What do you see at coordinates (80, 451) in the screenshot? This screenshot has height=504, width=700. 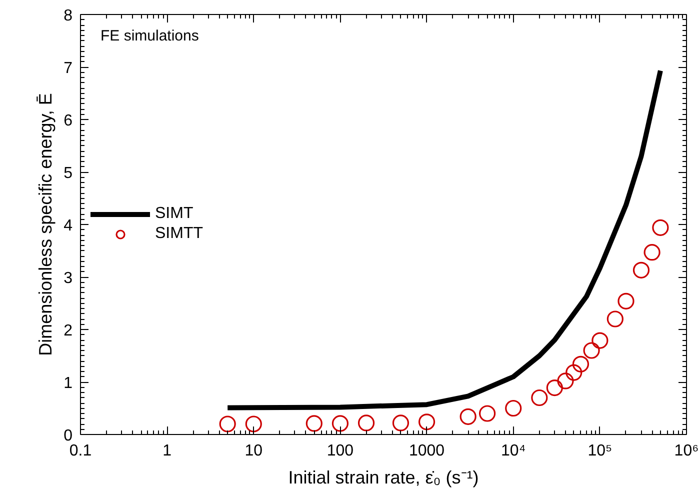 I see `x-tick-label: 0.1` at bounding box center [80, 451].